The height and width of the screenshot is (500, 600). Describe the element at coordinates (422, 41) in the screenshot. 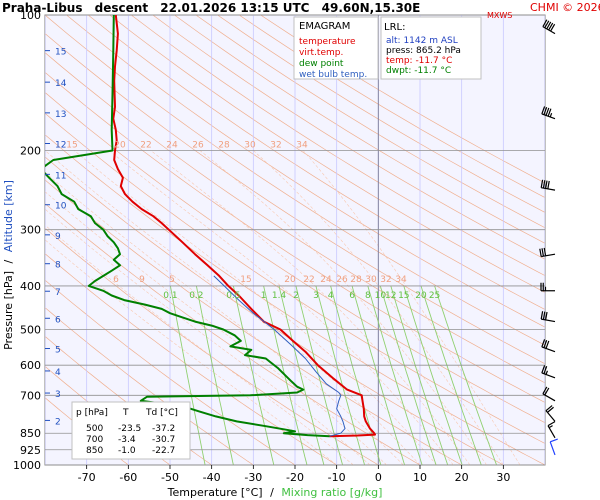

I see `lrl-alt: alt: 1142 m ASL` at that location.